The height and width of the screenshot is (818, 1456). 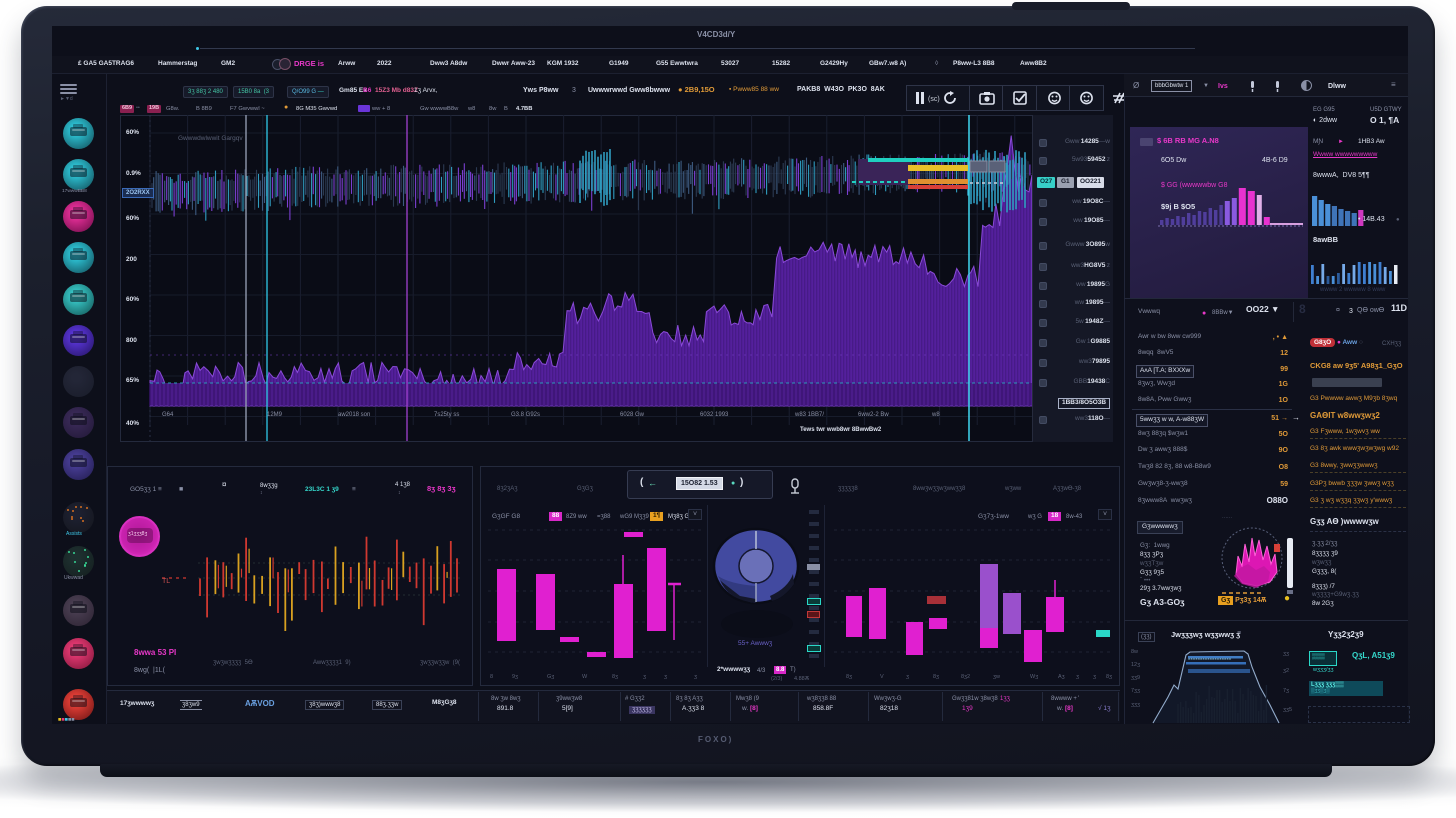 What do you see at coordinates (934, 99) in the screenshot?
I see `svg-text: (sc)` at bounding box center [934, 99].